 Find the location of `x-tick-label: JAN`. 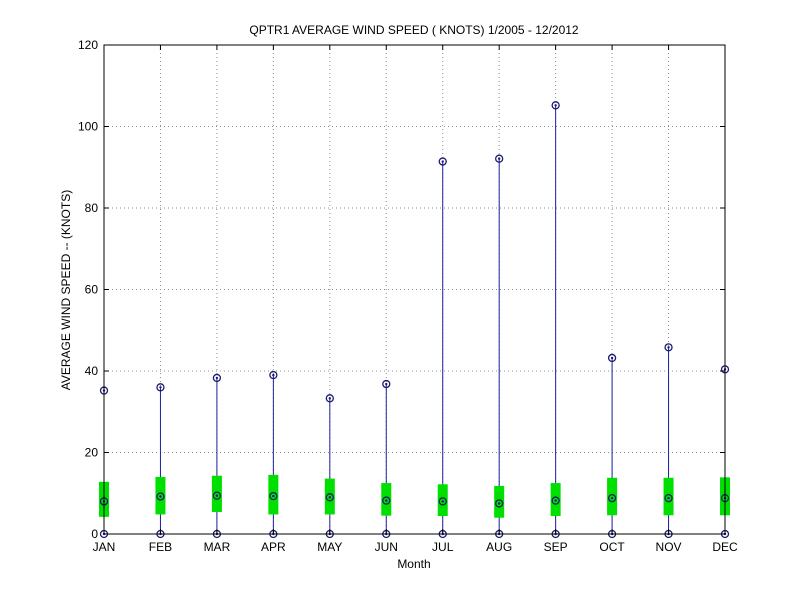

x-tick-label: JAN is located at coordinates (104, 547).